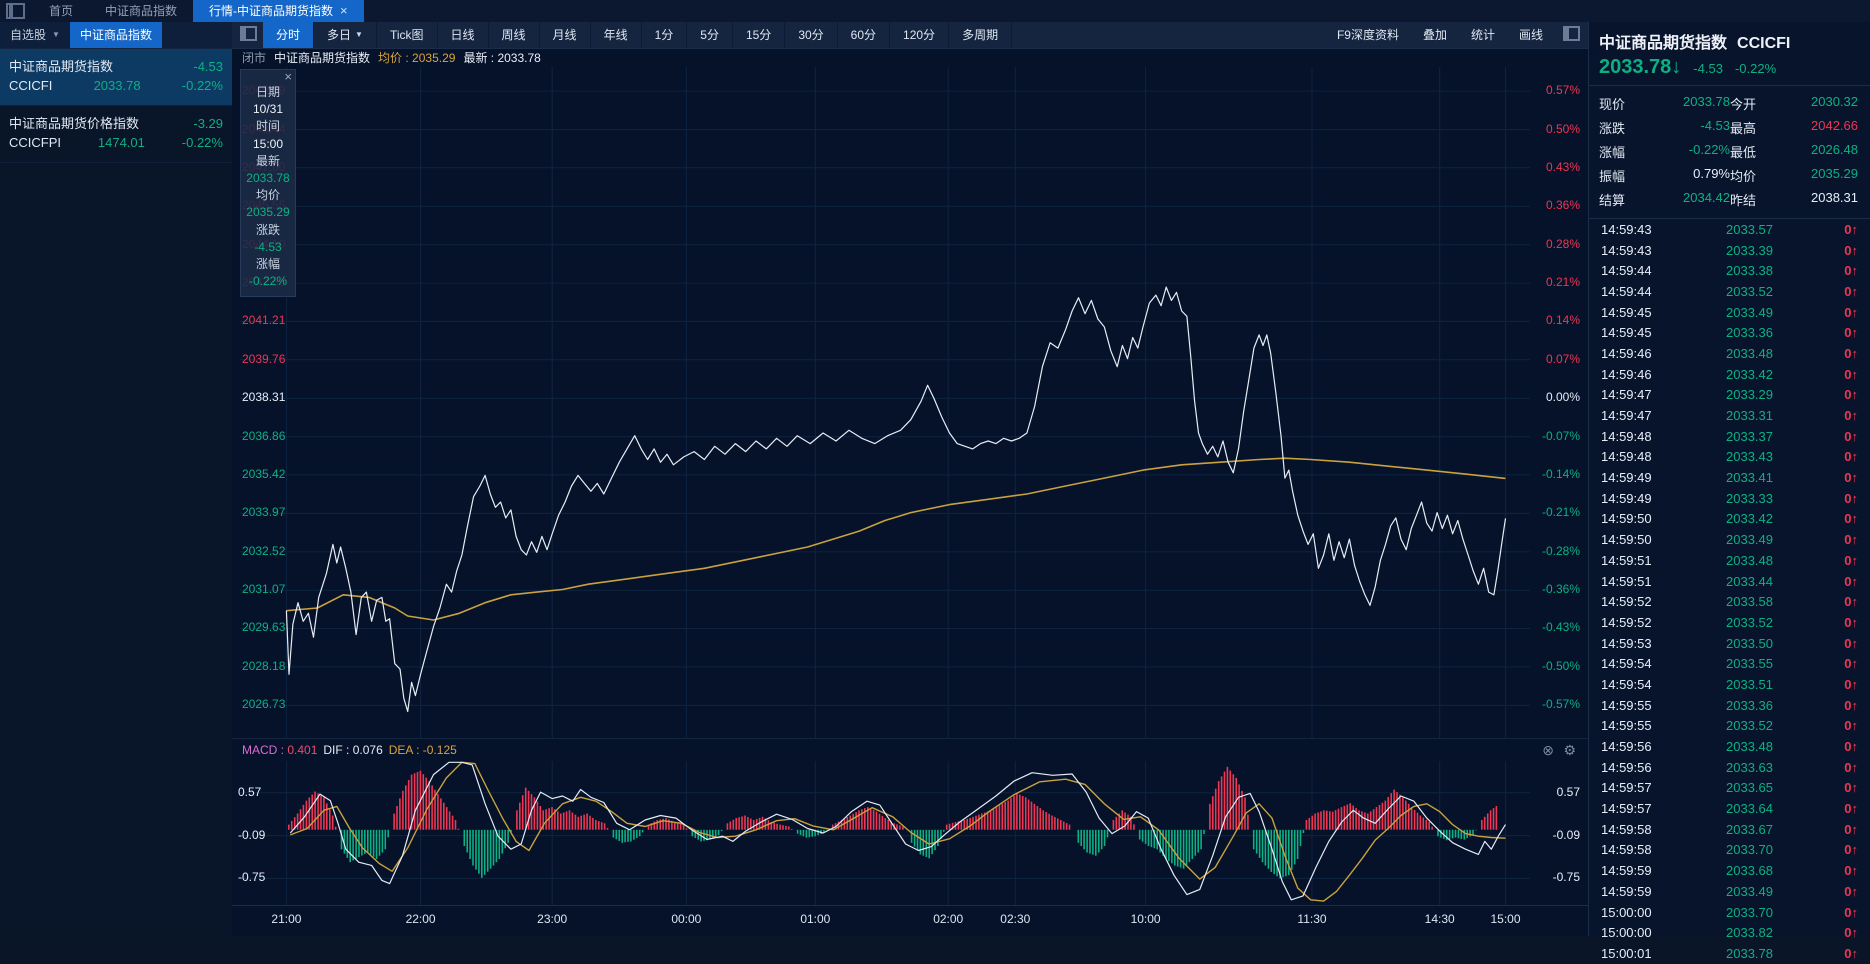 The image size is (1870, 964). What do you see at coordinates (116, 77) in the screenshot?
I see `watchlist-item: 中证商品期货指数 -4.53 CCICFI 2033.78 -0.22%` at bounding box center [116, 77].